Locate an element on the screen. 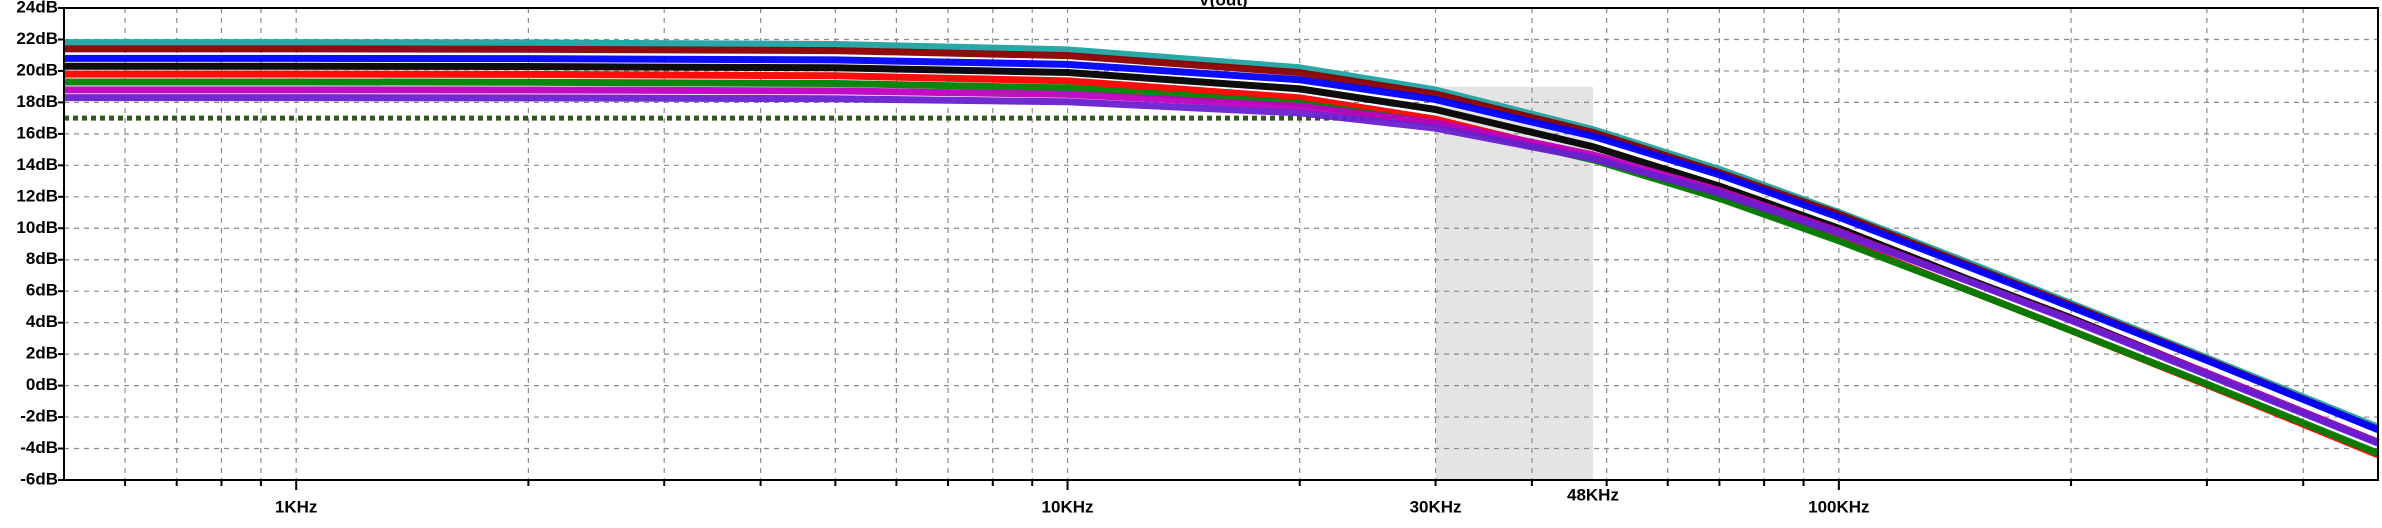 The width and height of the screenshot is (2382, 528). y-tick-label: 0dB is located at coordinates (42, 384).